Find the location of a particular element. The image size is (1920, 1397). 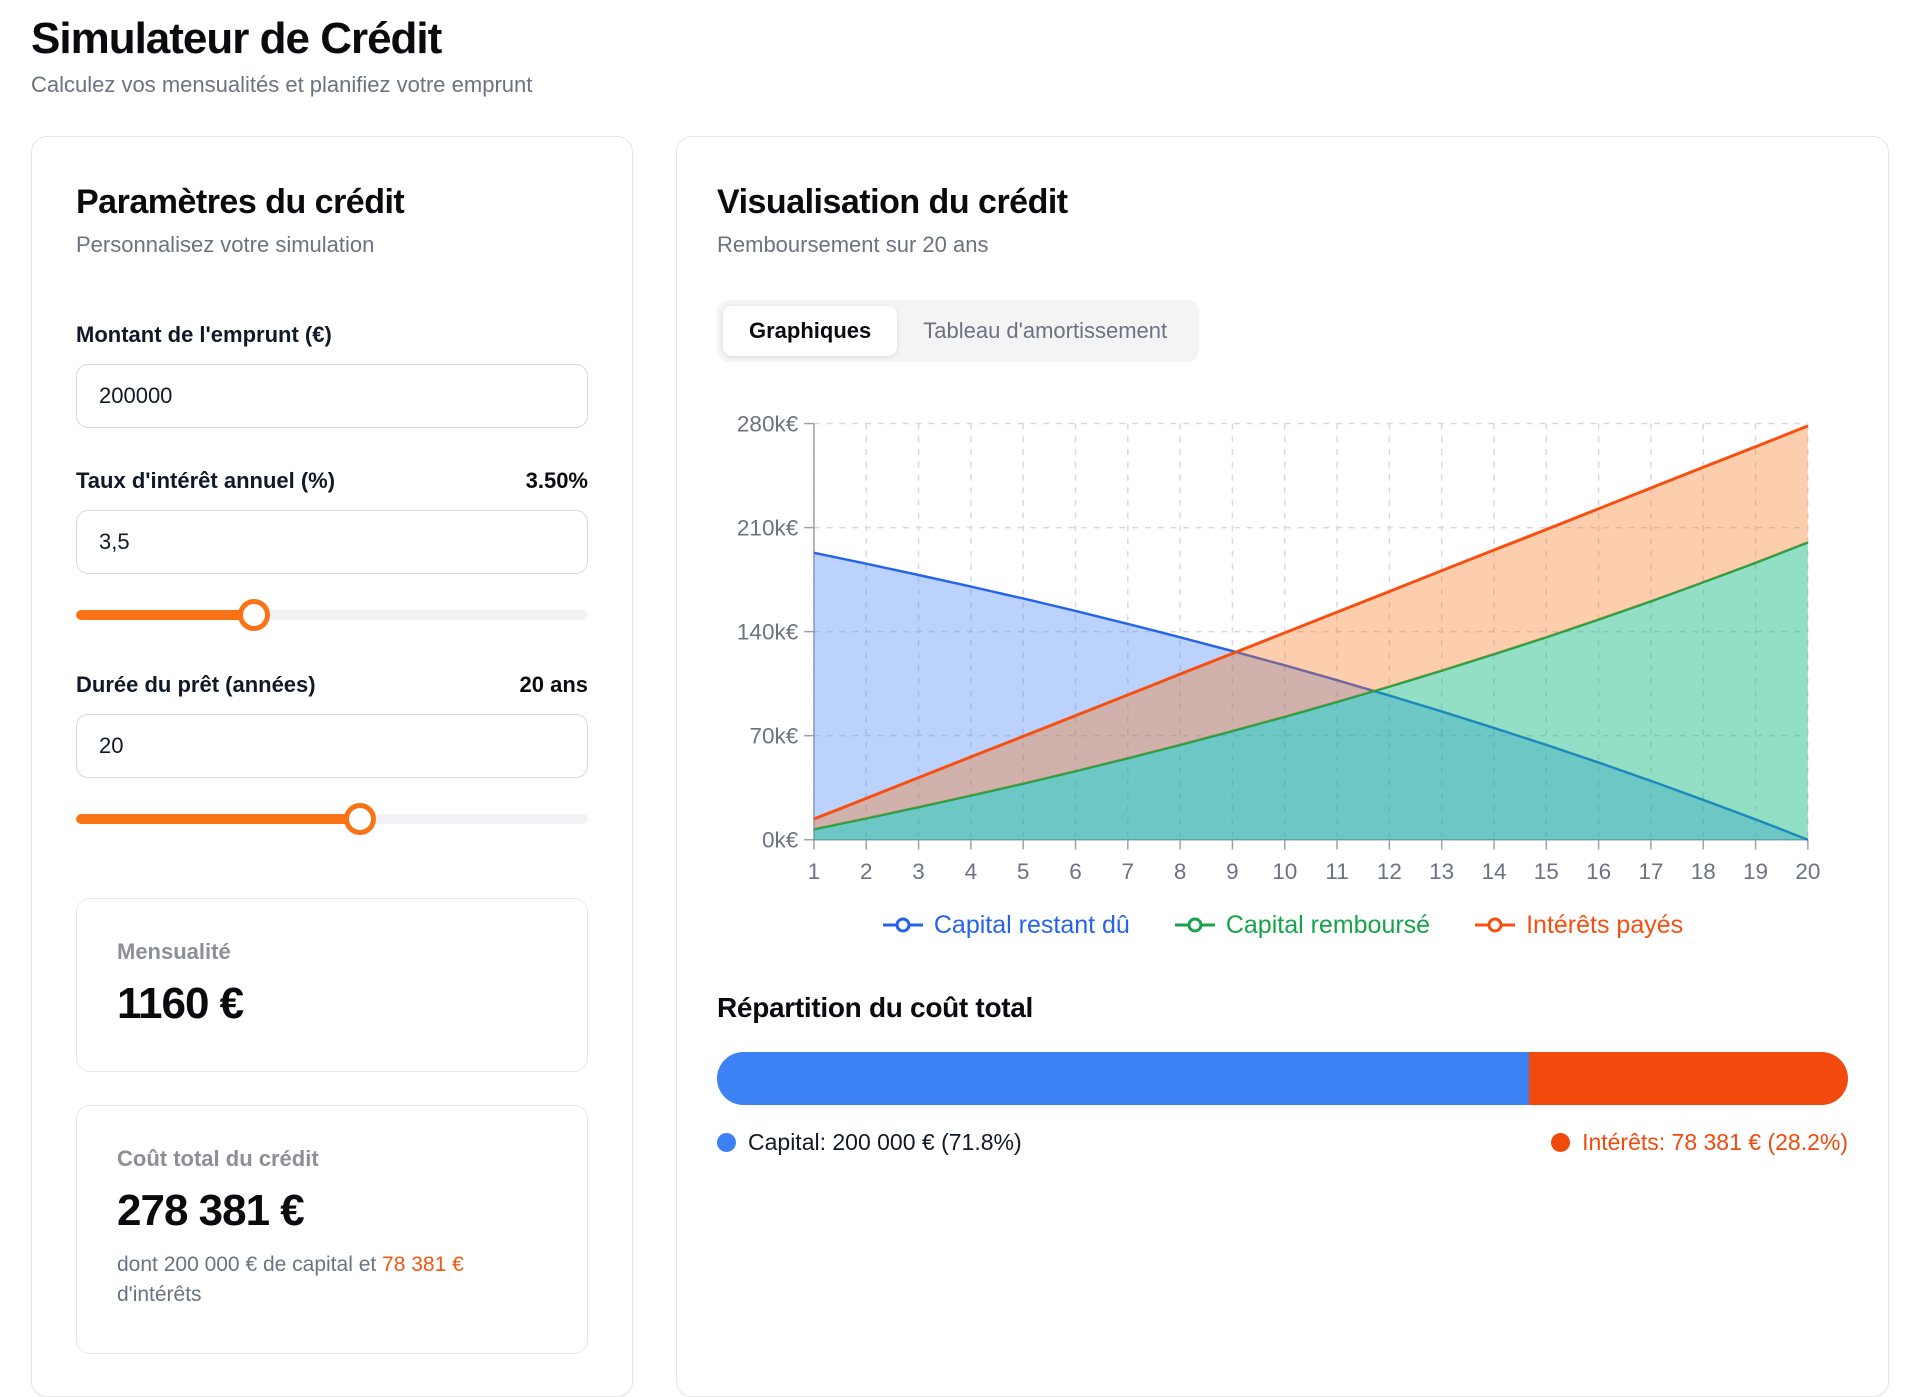

capital-legend-item: Capital: 200 000 € (71.8%) is located at coordinates (869, 1142).